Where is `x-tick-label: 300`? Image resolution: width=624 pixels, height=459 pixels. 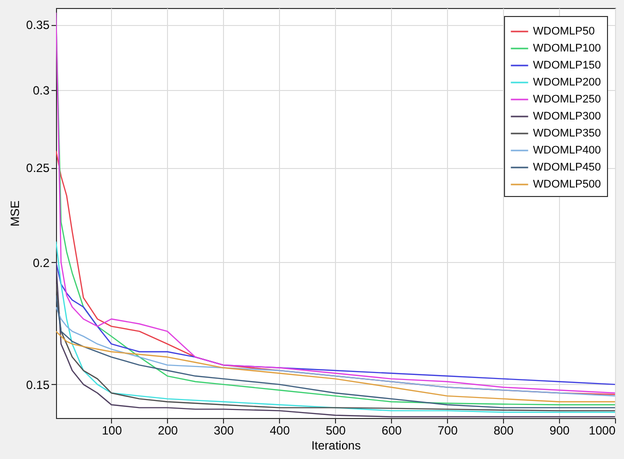 x-tick-label: 300 is located at coordinates (224, 431).